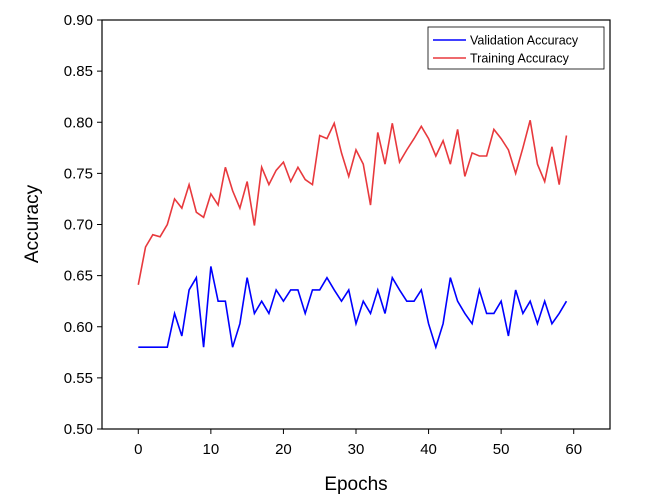 This screenshot has height=502, width=655. I want to click on x-tick-label: 60, so click(573, 449).